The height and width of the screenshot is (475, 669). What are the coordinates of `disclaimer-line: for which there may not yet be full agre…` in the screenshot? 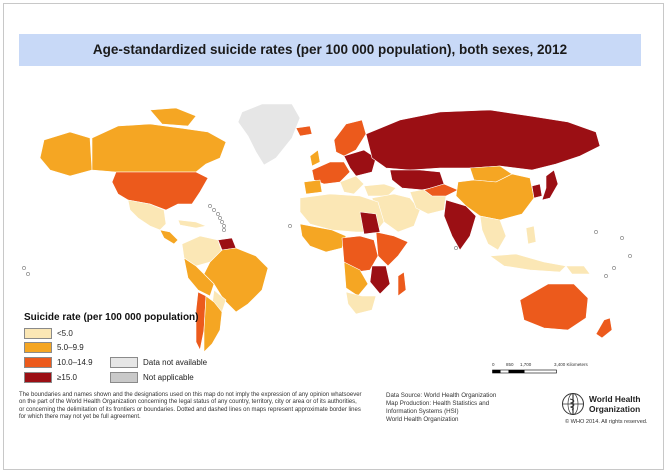 It's located at (80, 417).